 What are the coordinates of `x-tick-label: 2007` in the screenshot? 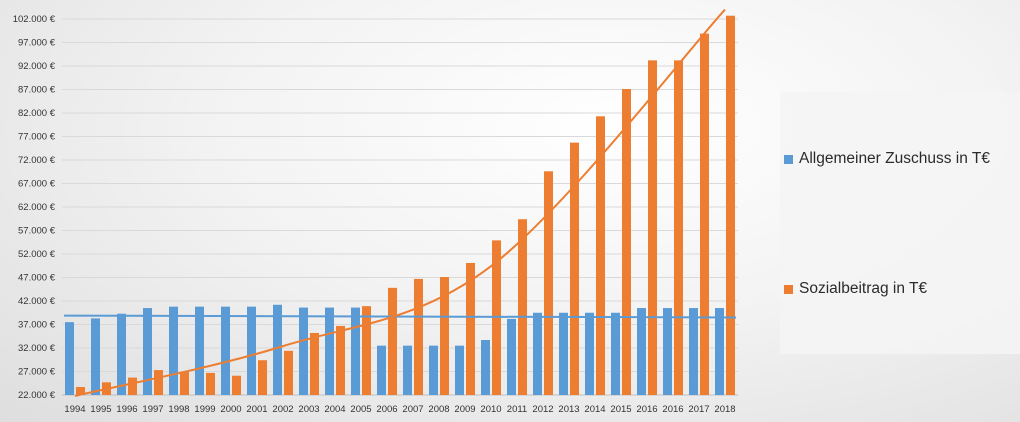 It's located at (412, 409).